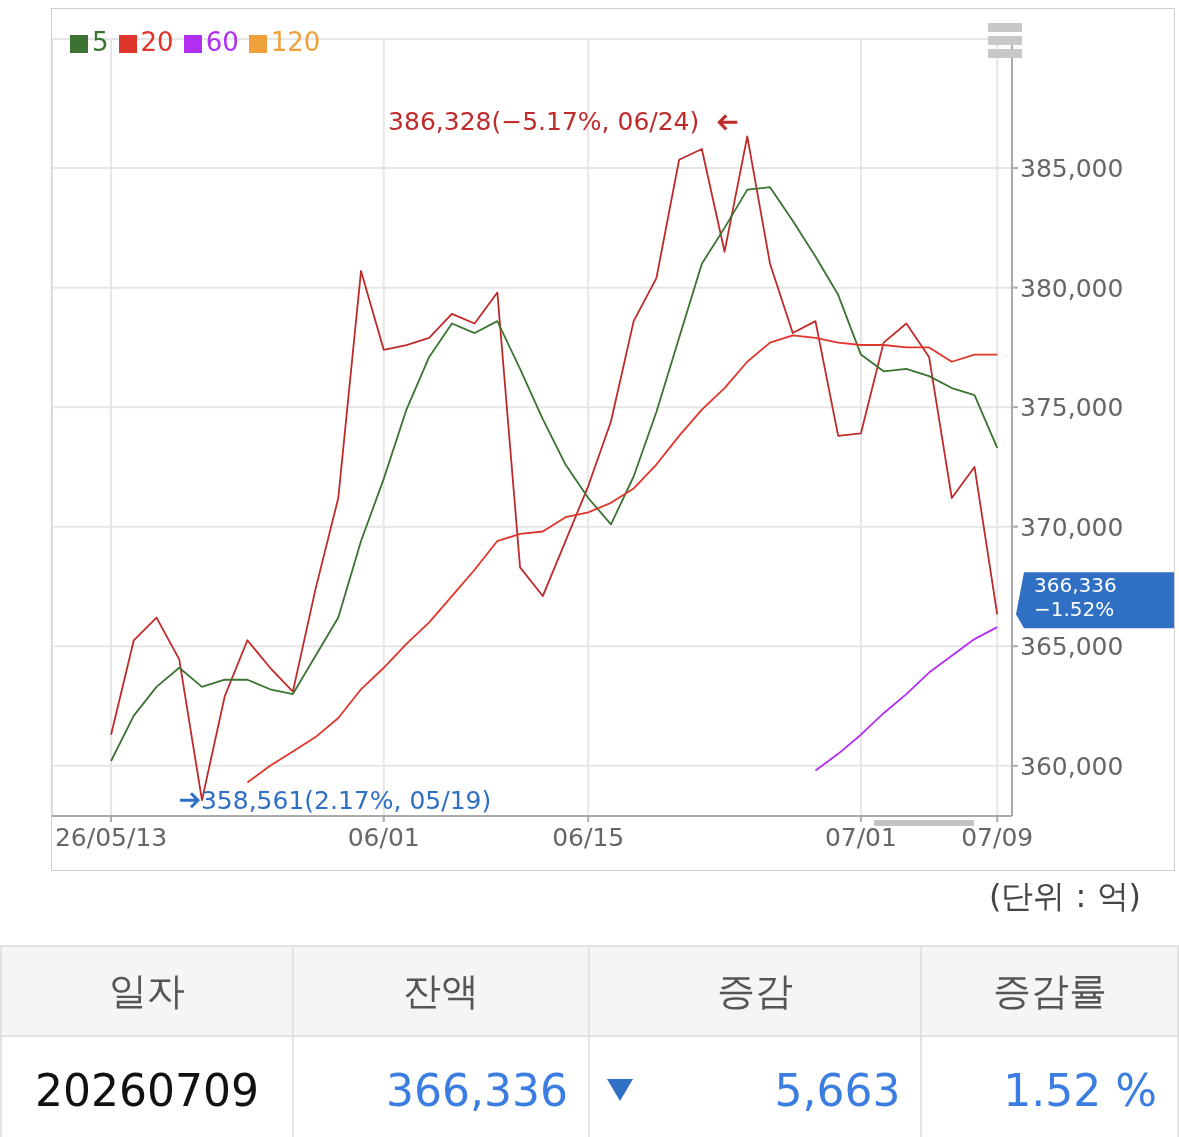 The height and width of the screenshot is (1137, 1179). Describe the element at coordinates (100, 42) in the screenshot. I see `legend-label: 5` at that location.